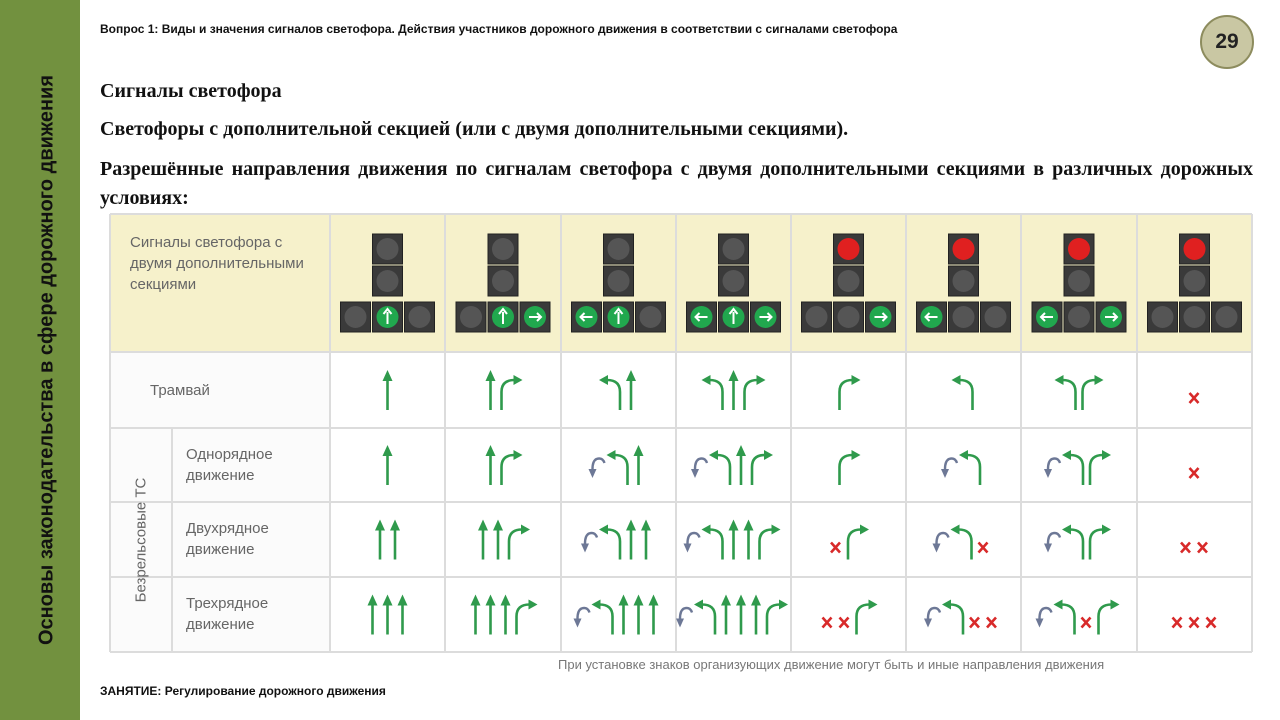  Describe the element at coordinates (141, 540) in the screenshot. I see `group-label: Безрельсовые ТС` at that location.